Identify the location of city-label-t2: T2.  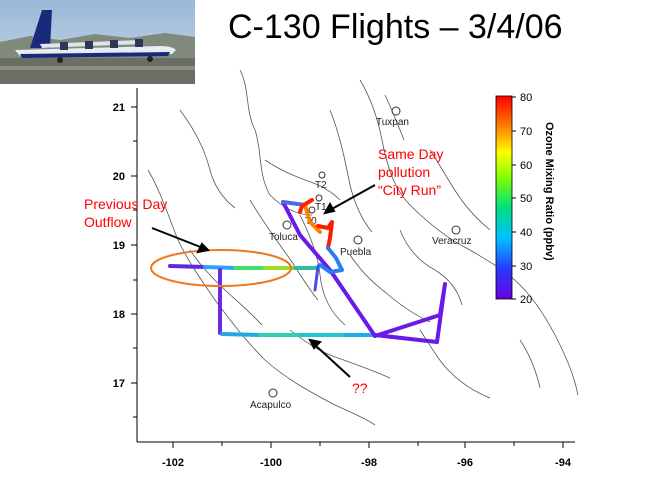
(321, 185).